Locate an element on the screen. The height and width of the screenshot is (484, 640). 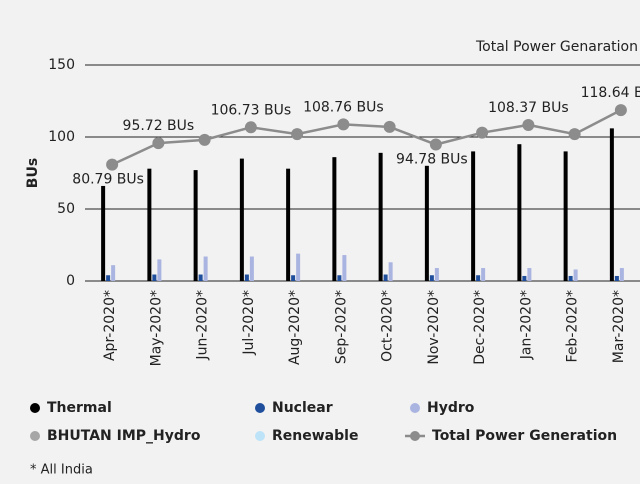
data-label: 106.73 BUs is located at coordinates (251, 110).